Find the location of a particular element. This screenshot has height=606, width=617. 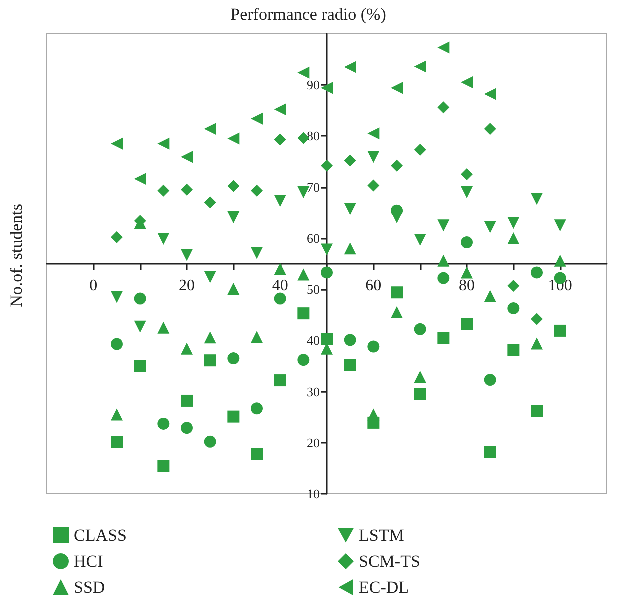

y-tick-label: 90 is located at coordinates (313, 85).